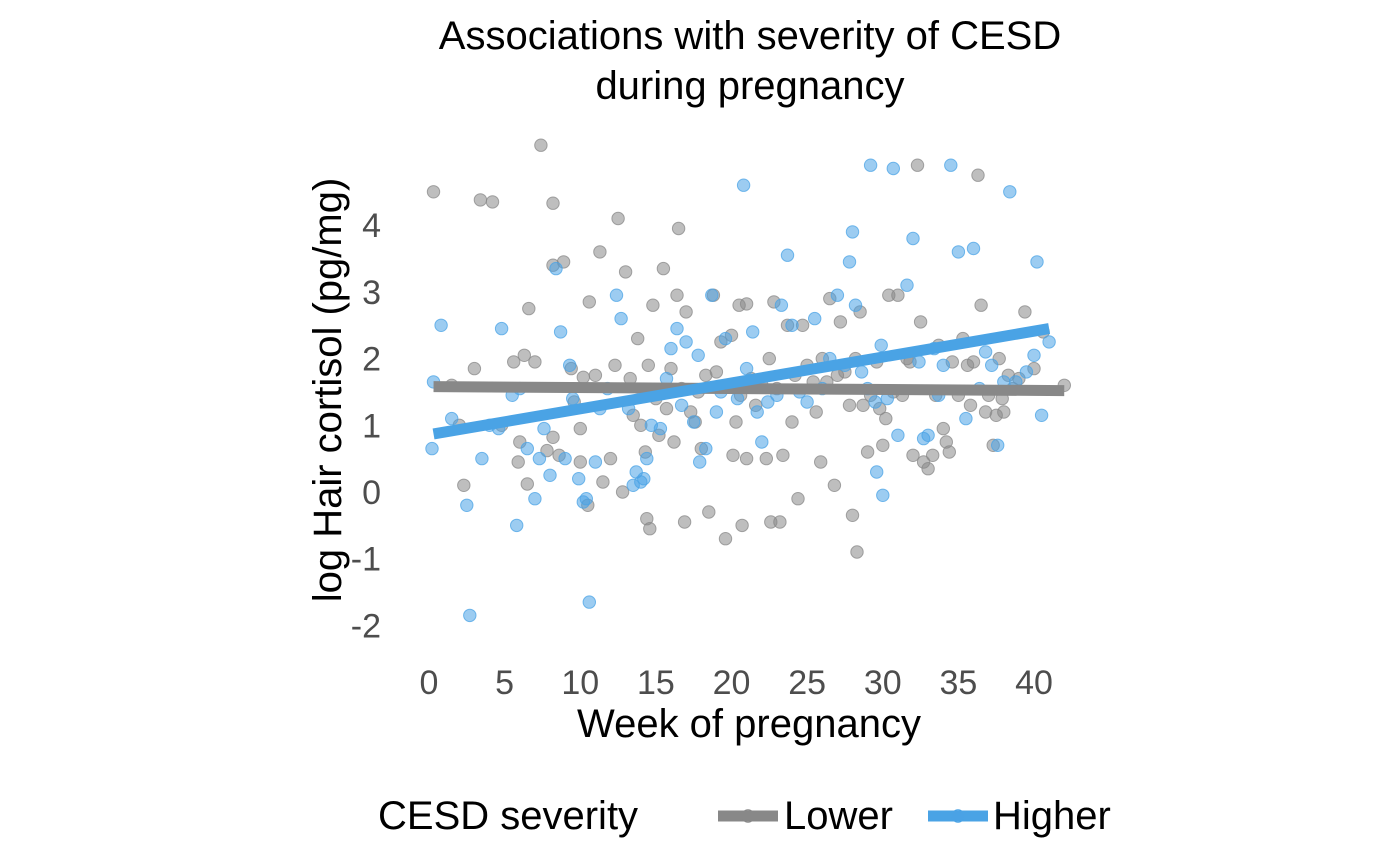 The image size is (1400, 865). What do you see at coordinates (736, 683) in the screenshot?
I see `x-axis-ticks: 0 5 10 15 20 25 30 35 40` at bounding box center [736, 683].